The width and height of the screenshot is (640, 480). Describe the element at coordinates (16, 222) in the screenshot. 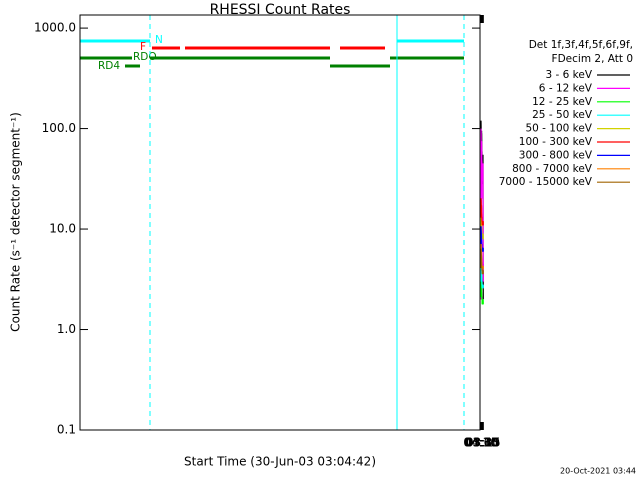

I see `y-axis-label: Count Rate (s⁻¹ detector segment⁻¹)` at that location.